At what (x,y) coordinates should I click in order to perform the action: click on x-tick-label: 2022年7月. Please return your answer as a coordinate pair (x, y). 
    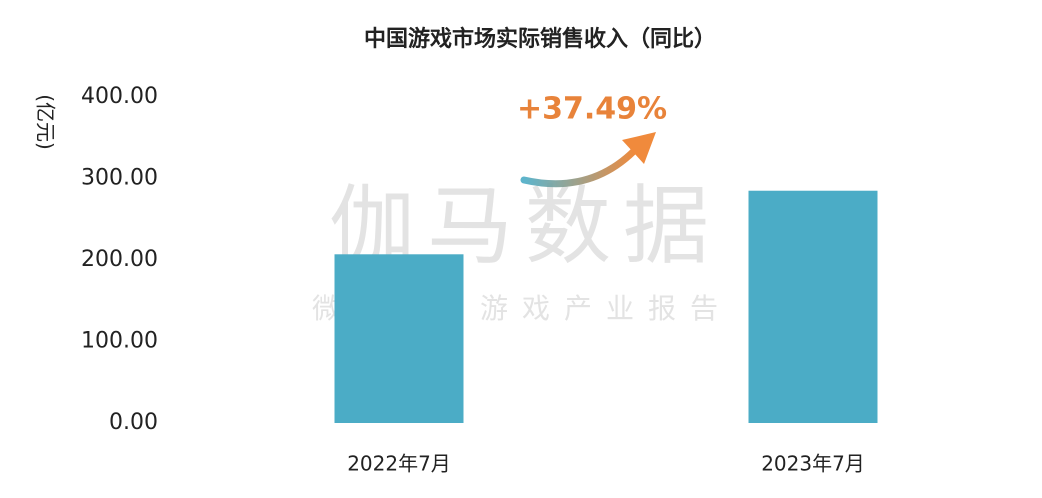
    Looking at the image, I should click on (399, 464).